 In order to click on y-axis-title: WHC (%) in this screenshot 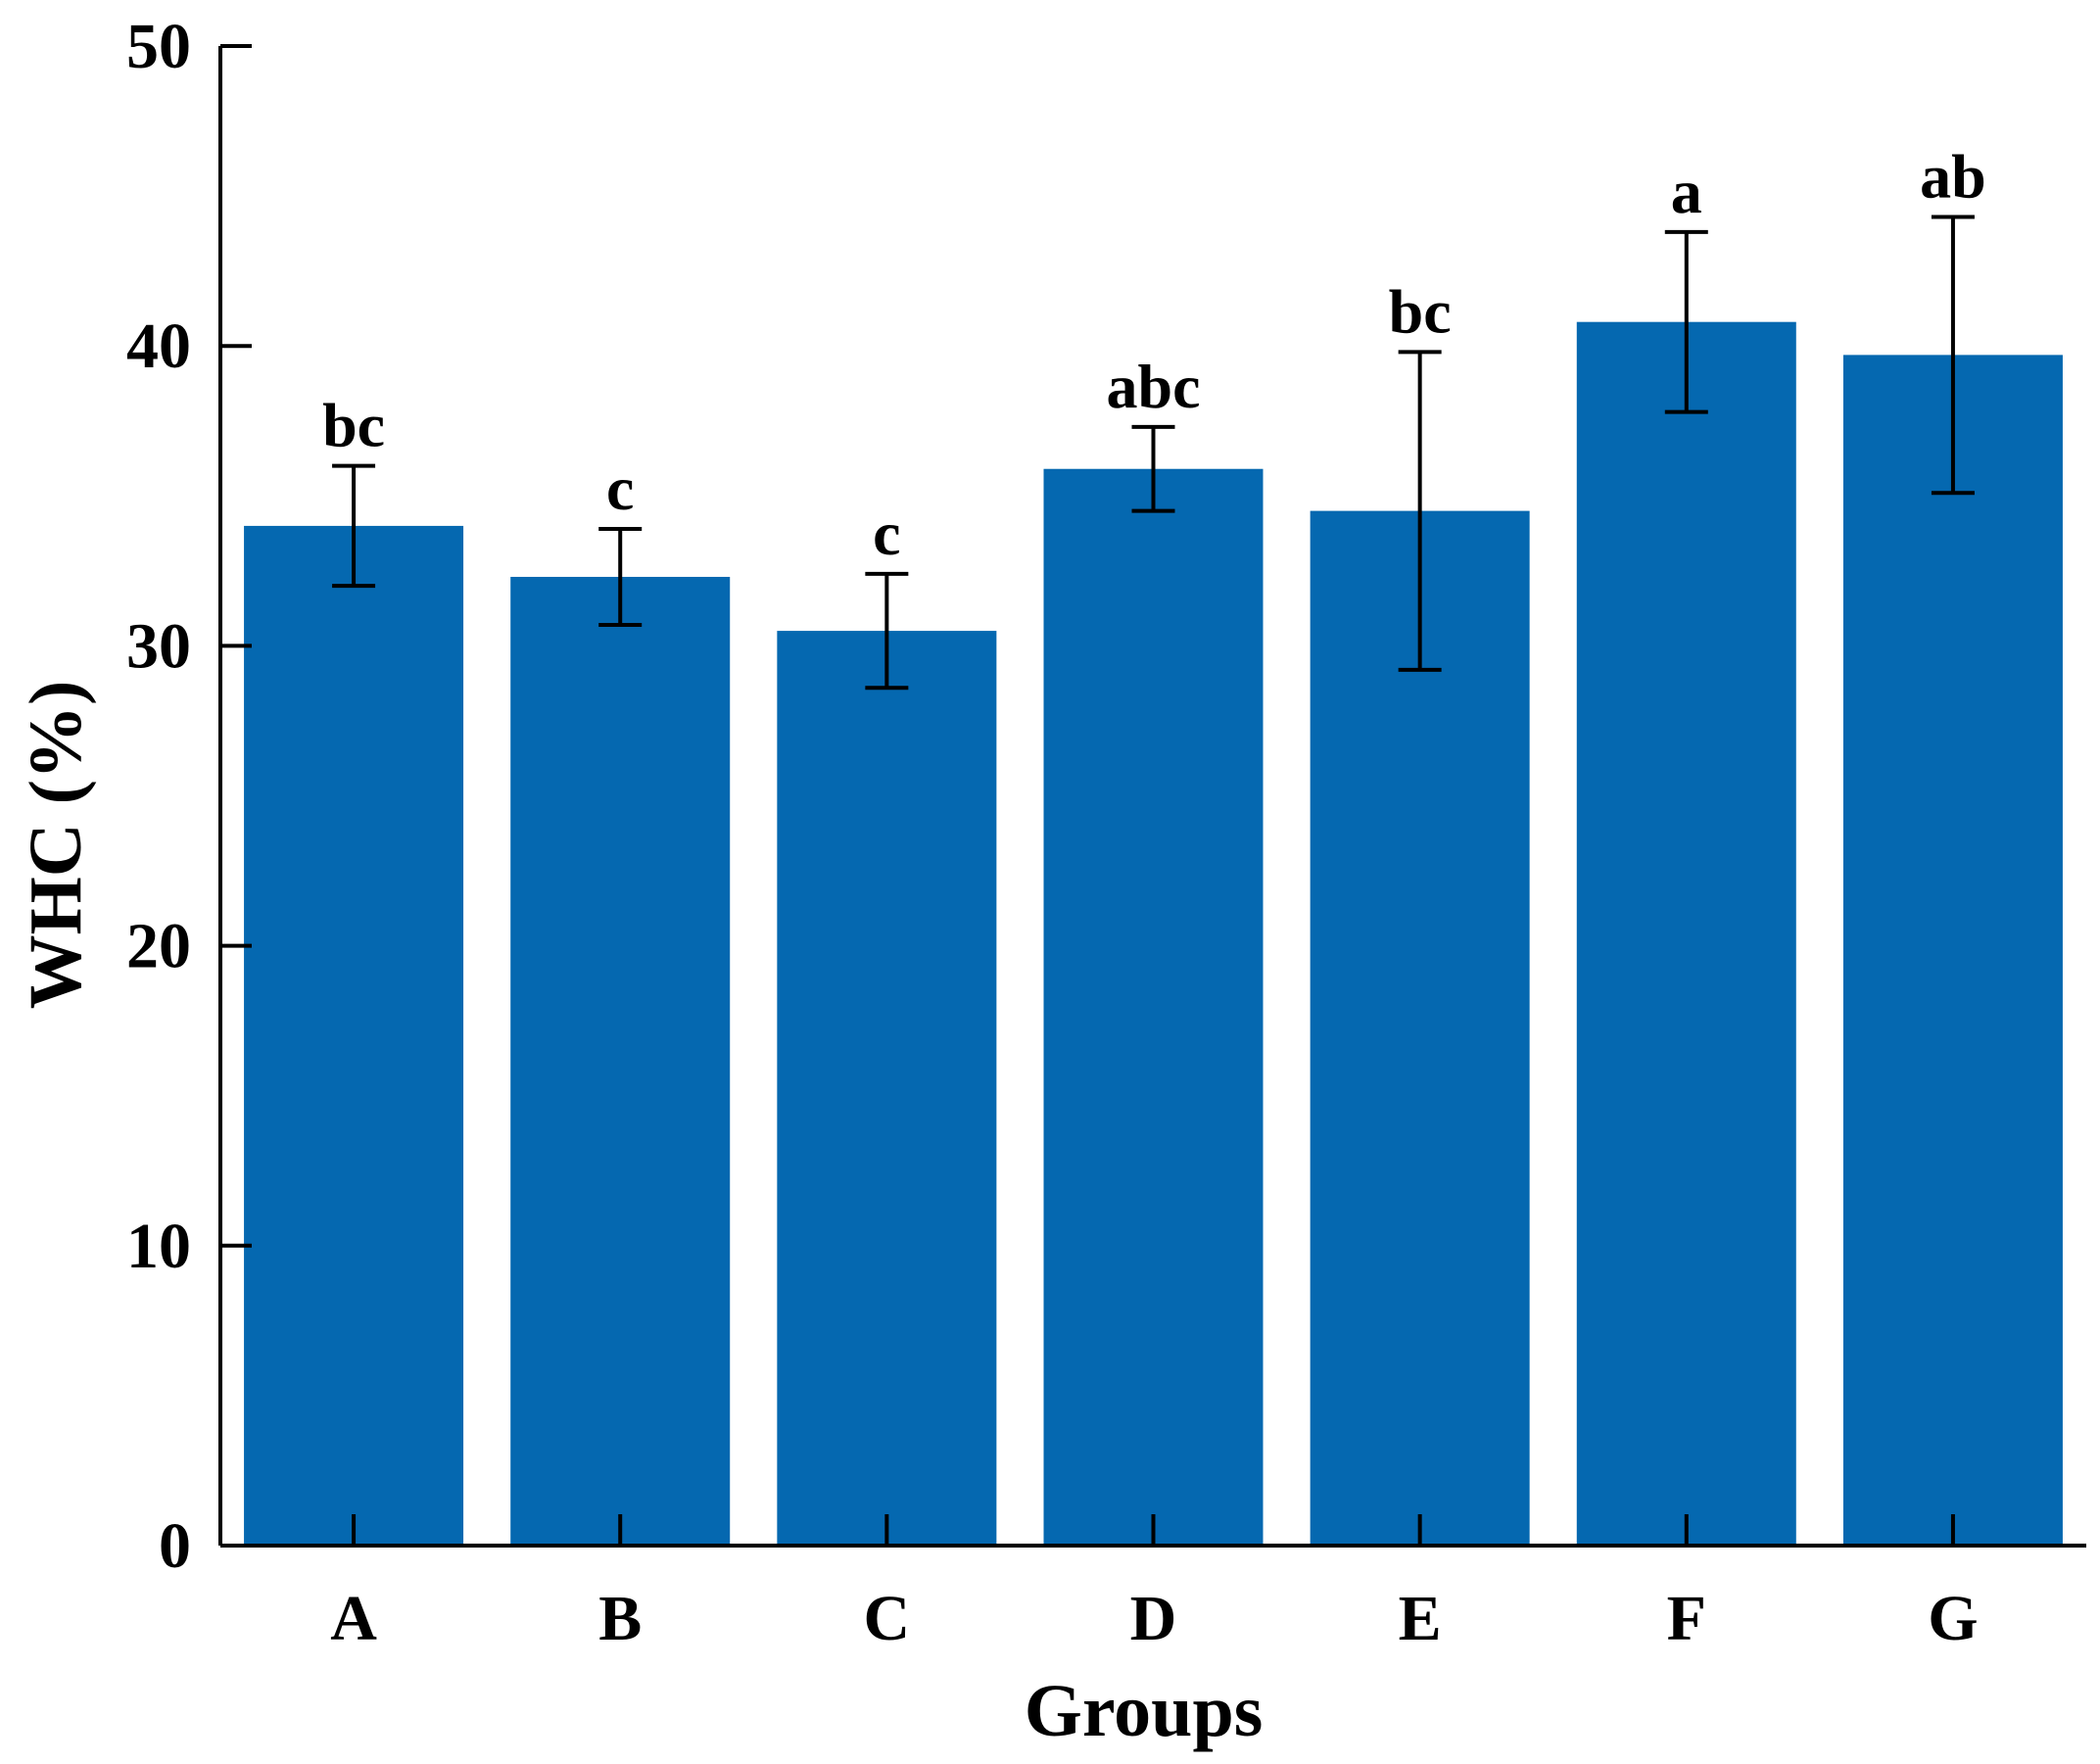, I will do `click(56, 845)`.